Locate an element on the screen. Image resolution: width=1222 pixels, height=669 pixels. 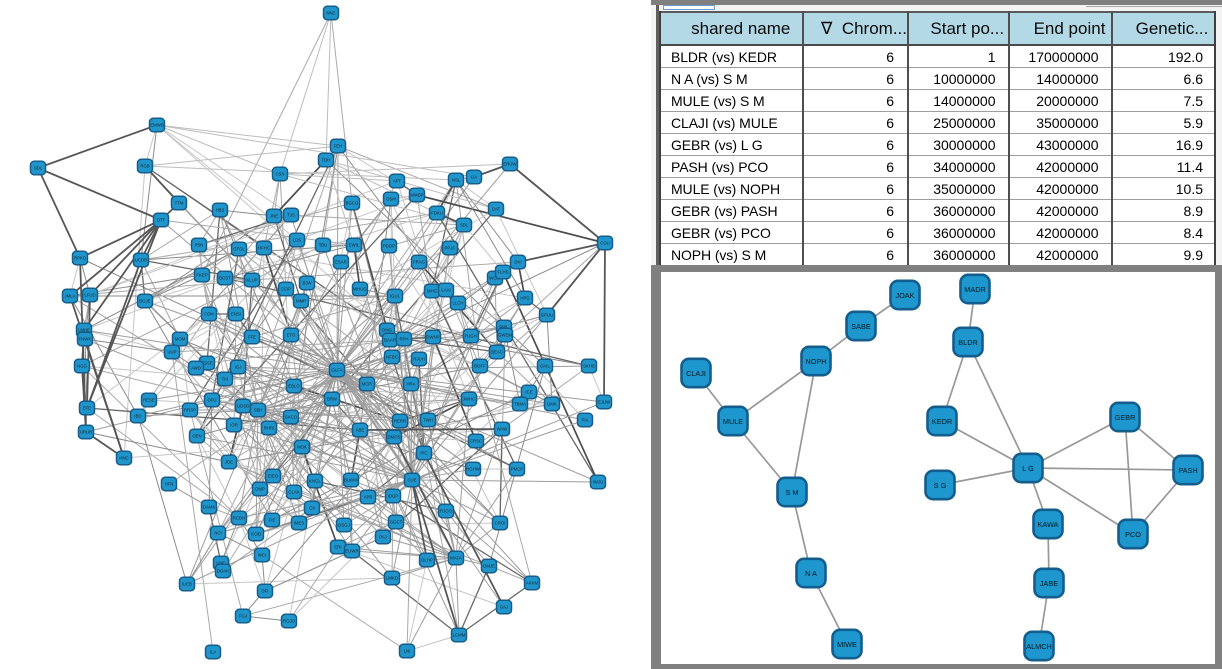
svg-text: MIWE is located at coordinates (847, 644).